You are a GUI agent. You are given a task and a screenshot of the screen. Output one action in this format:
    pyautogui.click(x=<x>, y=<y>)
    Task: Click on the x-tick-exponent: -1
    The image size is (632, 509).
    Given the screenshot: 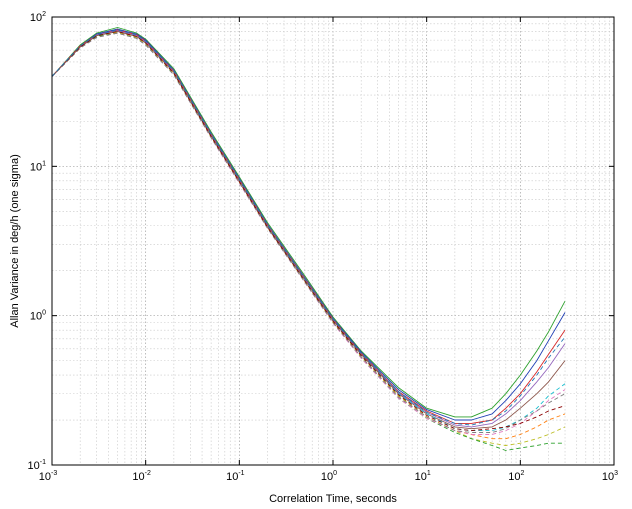 What is the action you would take?
    pyautogui.click(x=241, y=473)
    